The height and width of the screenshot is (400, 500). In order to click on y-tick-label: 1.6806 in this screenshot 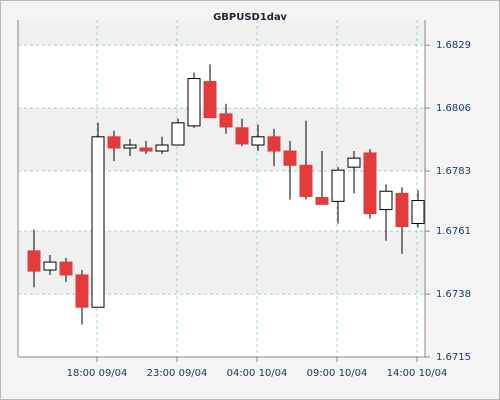, I will do `click(453, 108)`.